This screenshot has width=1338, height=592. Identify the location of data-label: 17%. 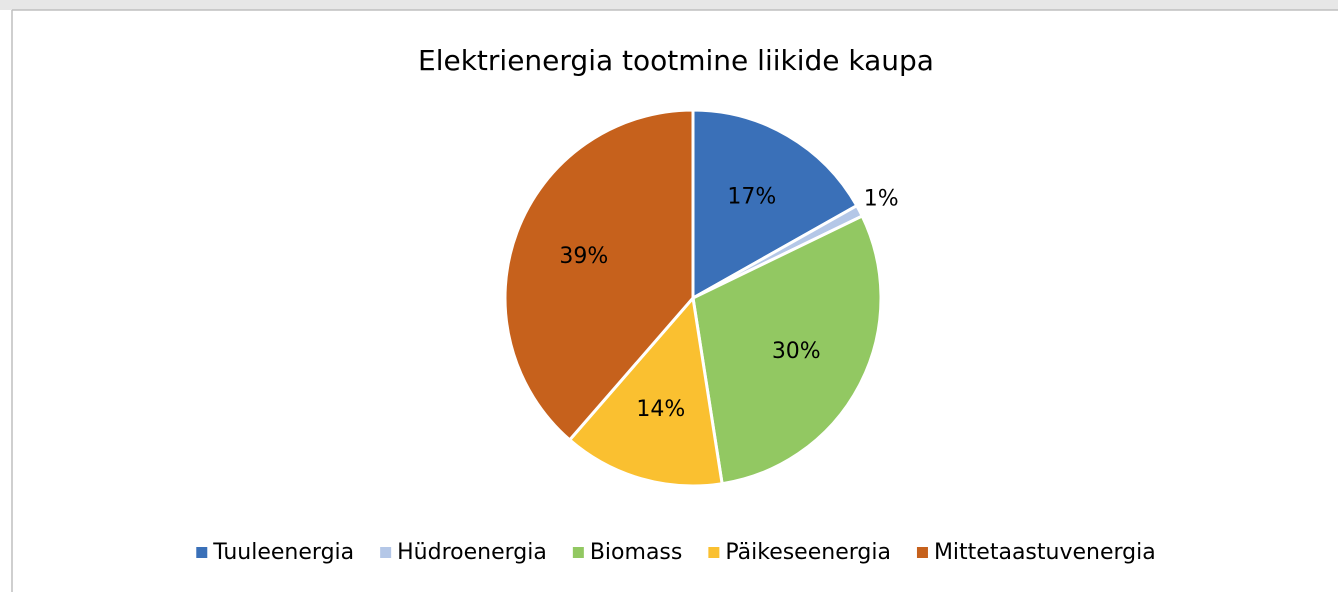
(751, 196).